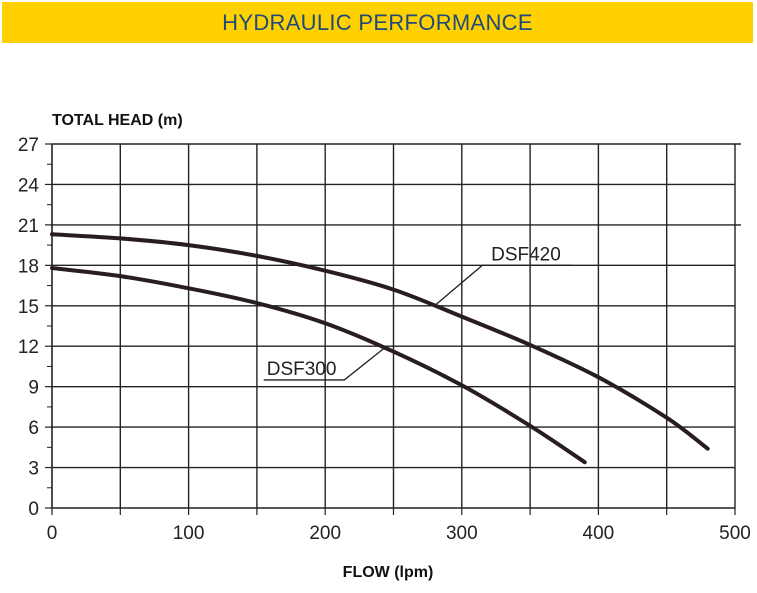  What do you see at coordinates (29, 185) in the screenshot?
I see `y-tick-label: 24` at bounding box center [29, 185].